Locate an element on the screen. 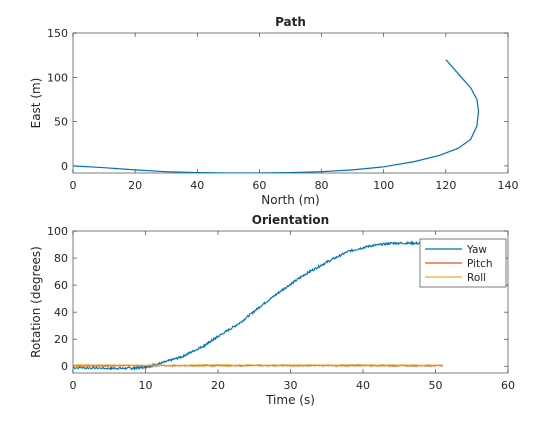 The image size is (560, 424). orientation-x-tick-label: 50 is located at coordinates (436, 385).